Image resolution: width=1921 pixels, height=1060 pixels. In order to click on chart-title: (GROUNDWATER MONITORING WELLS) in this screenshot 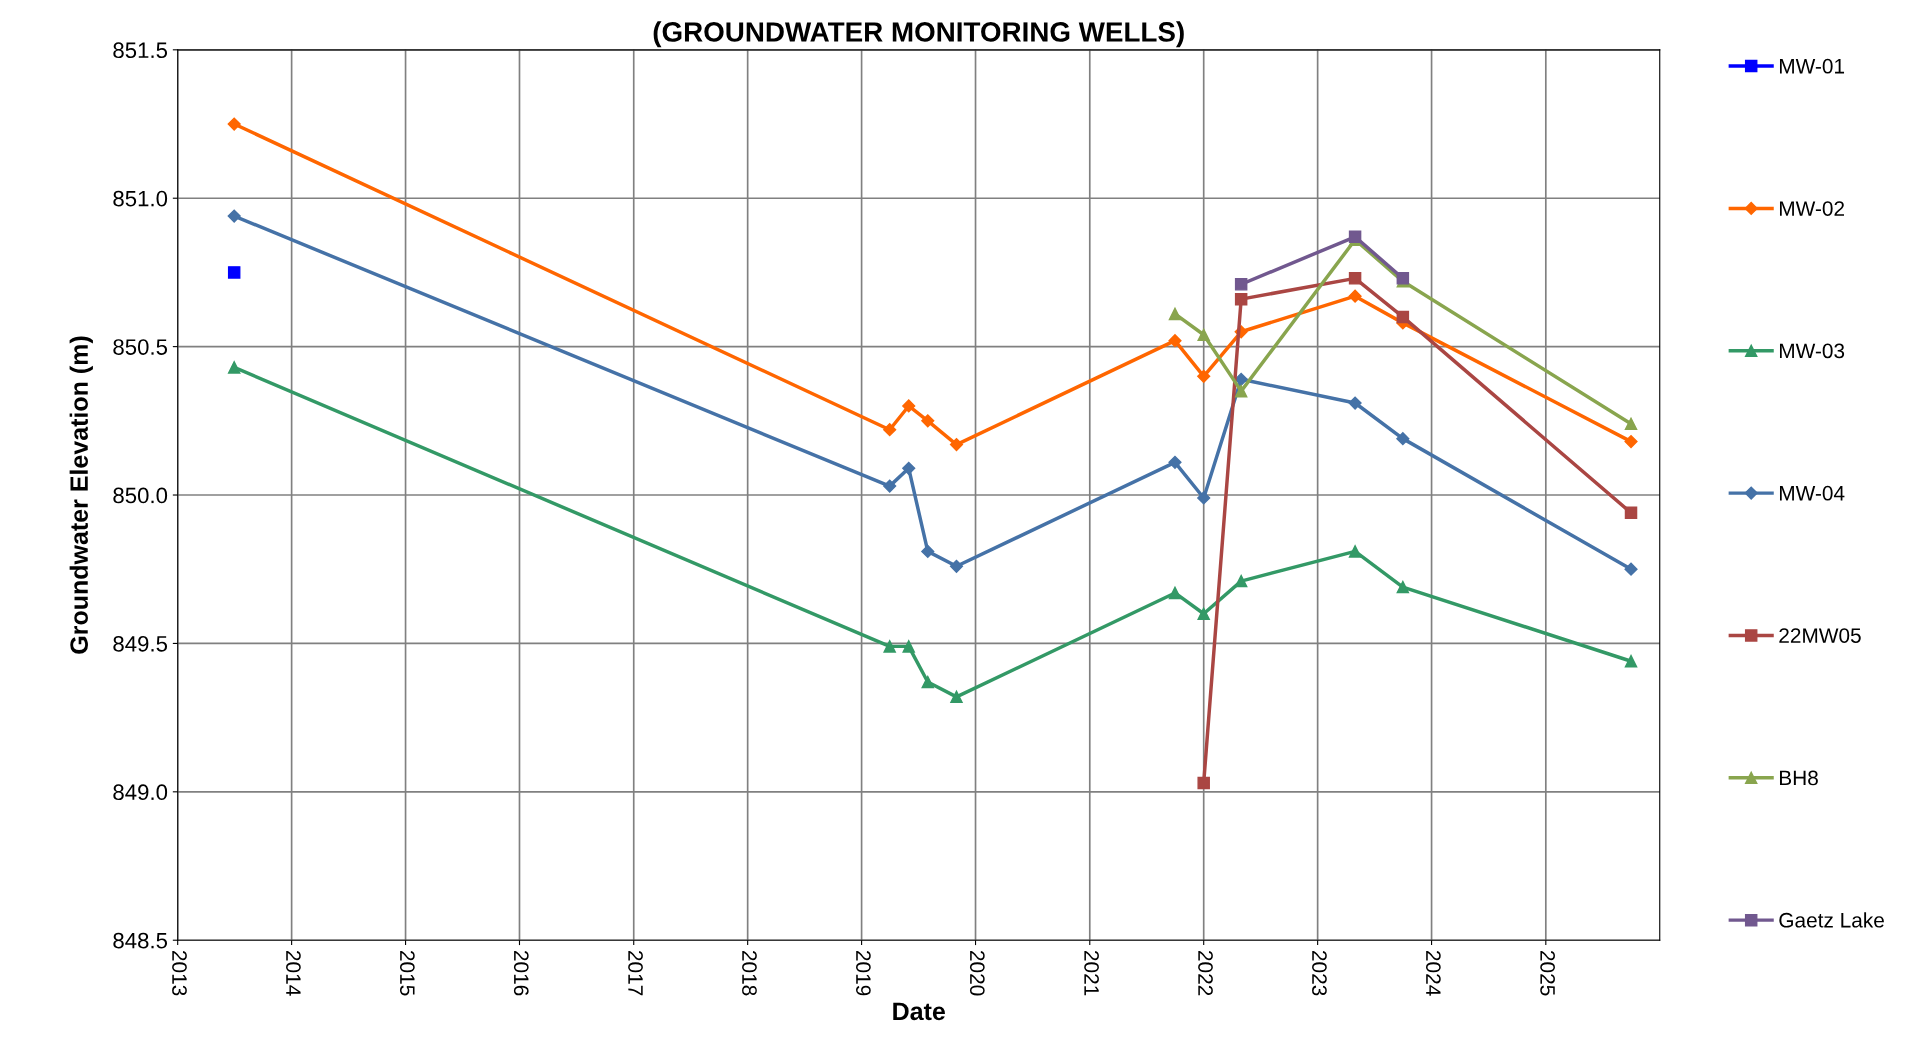, I will do `click(918, 34)`.